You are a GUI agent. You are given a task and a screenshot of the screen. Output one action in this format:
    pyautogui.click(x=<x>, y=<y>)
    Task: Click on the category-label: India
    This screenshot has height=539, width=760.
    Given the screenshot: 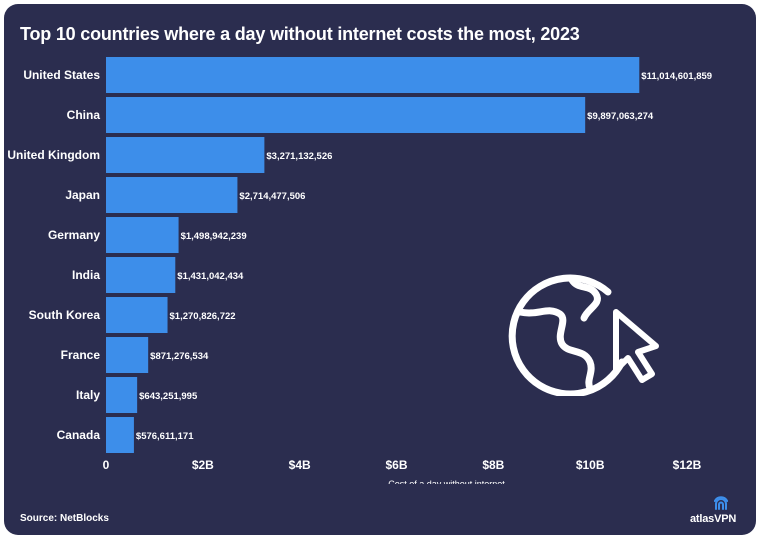 What is the action you would take?
    pyautogui.click(x=86, y=275)
    